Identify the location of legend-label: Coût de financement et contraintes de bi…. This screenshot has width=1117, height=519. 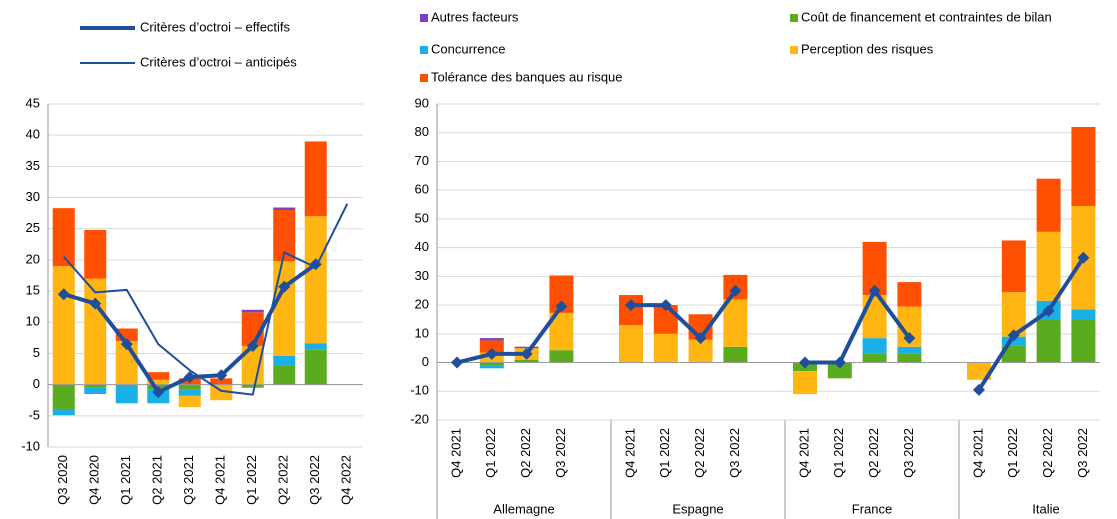
(926, 16).